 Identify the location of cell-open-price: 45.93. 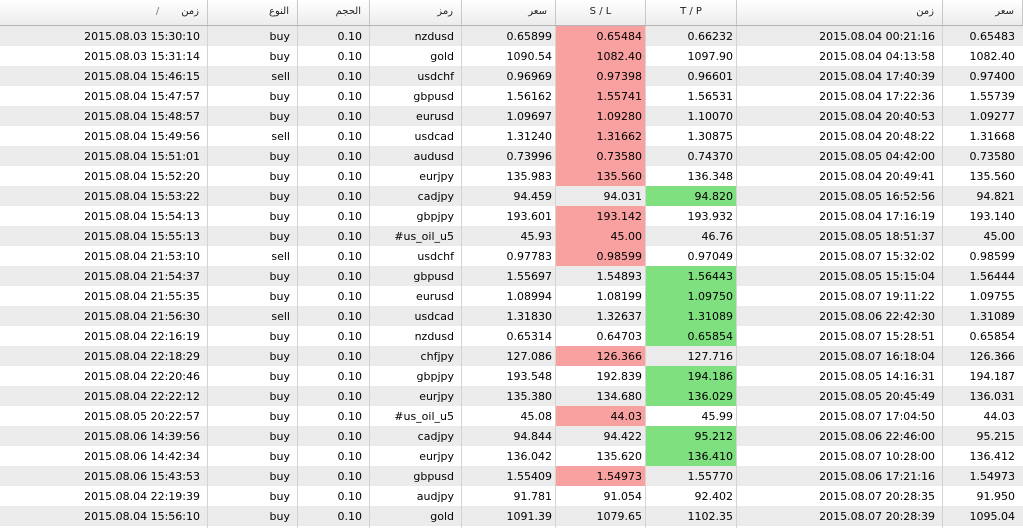
(536, 236).